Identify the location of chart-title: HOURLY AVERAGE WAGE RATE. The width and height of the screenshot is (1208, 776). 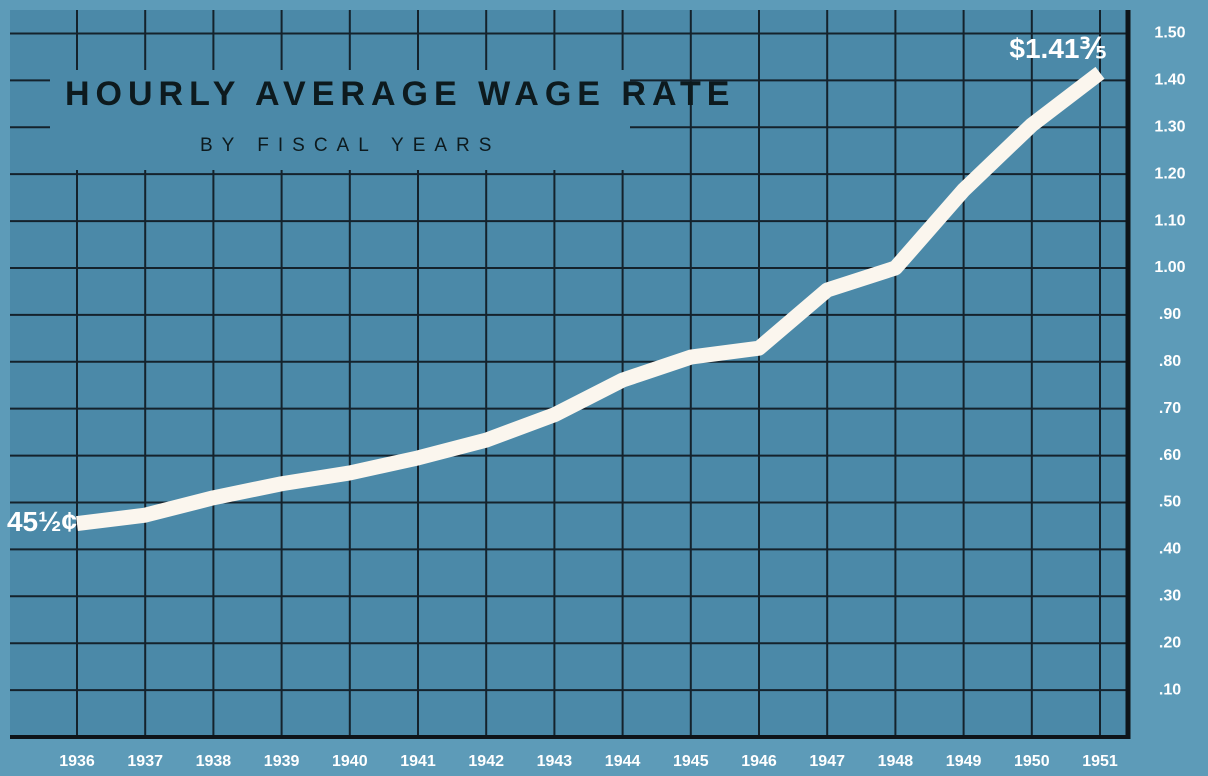
(400, 94).